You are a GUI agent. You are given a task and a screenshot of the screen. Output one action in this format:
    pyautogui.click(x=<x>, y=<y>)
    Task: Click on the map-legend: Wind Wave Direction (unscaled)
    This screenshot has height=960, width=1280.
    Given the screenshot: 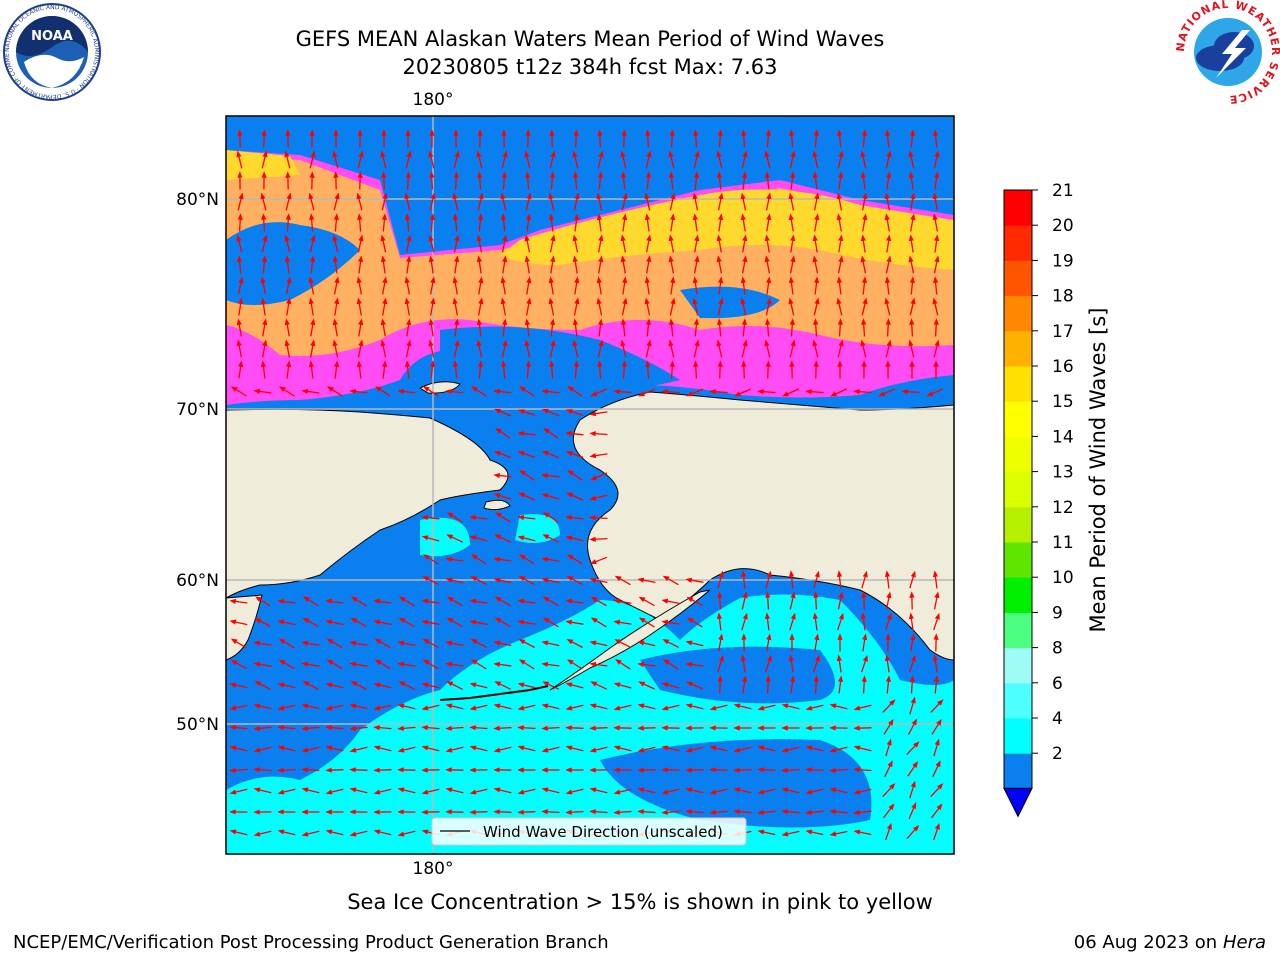 What is the action you would take?
    pyautogui.click(x=589, y=831)
    